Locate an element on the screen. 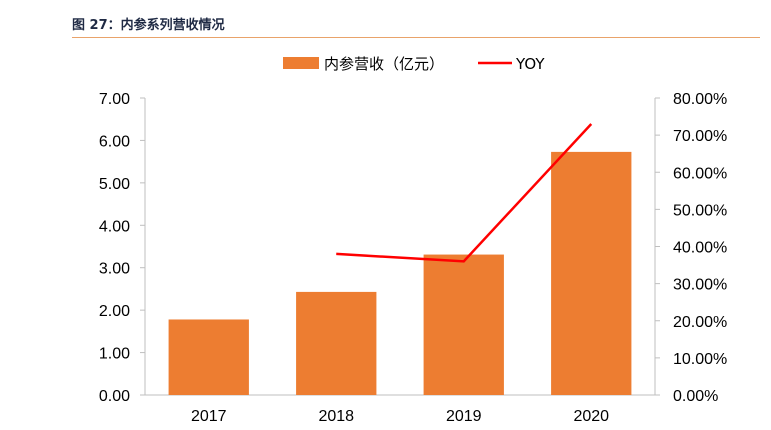  right-axis-tick-label: 70.00% is located at coordinates (700, 136).